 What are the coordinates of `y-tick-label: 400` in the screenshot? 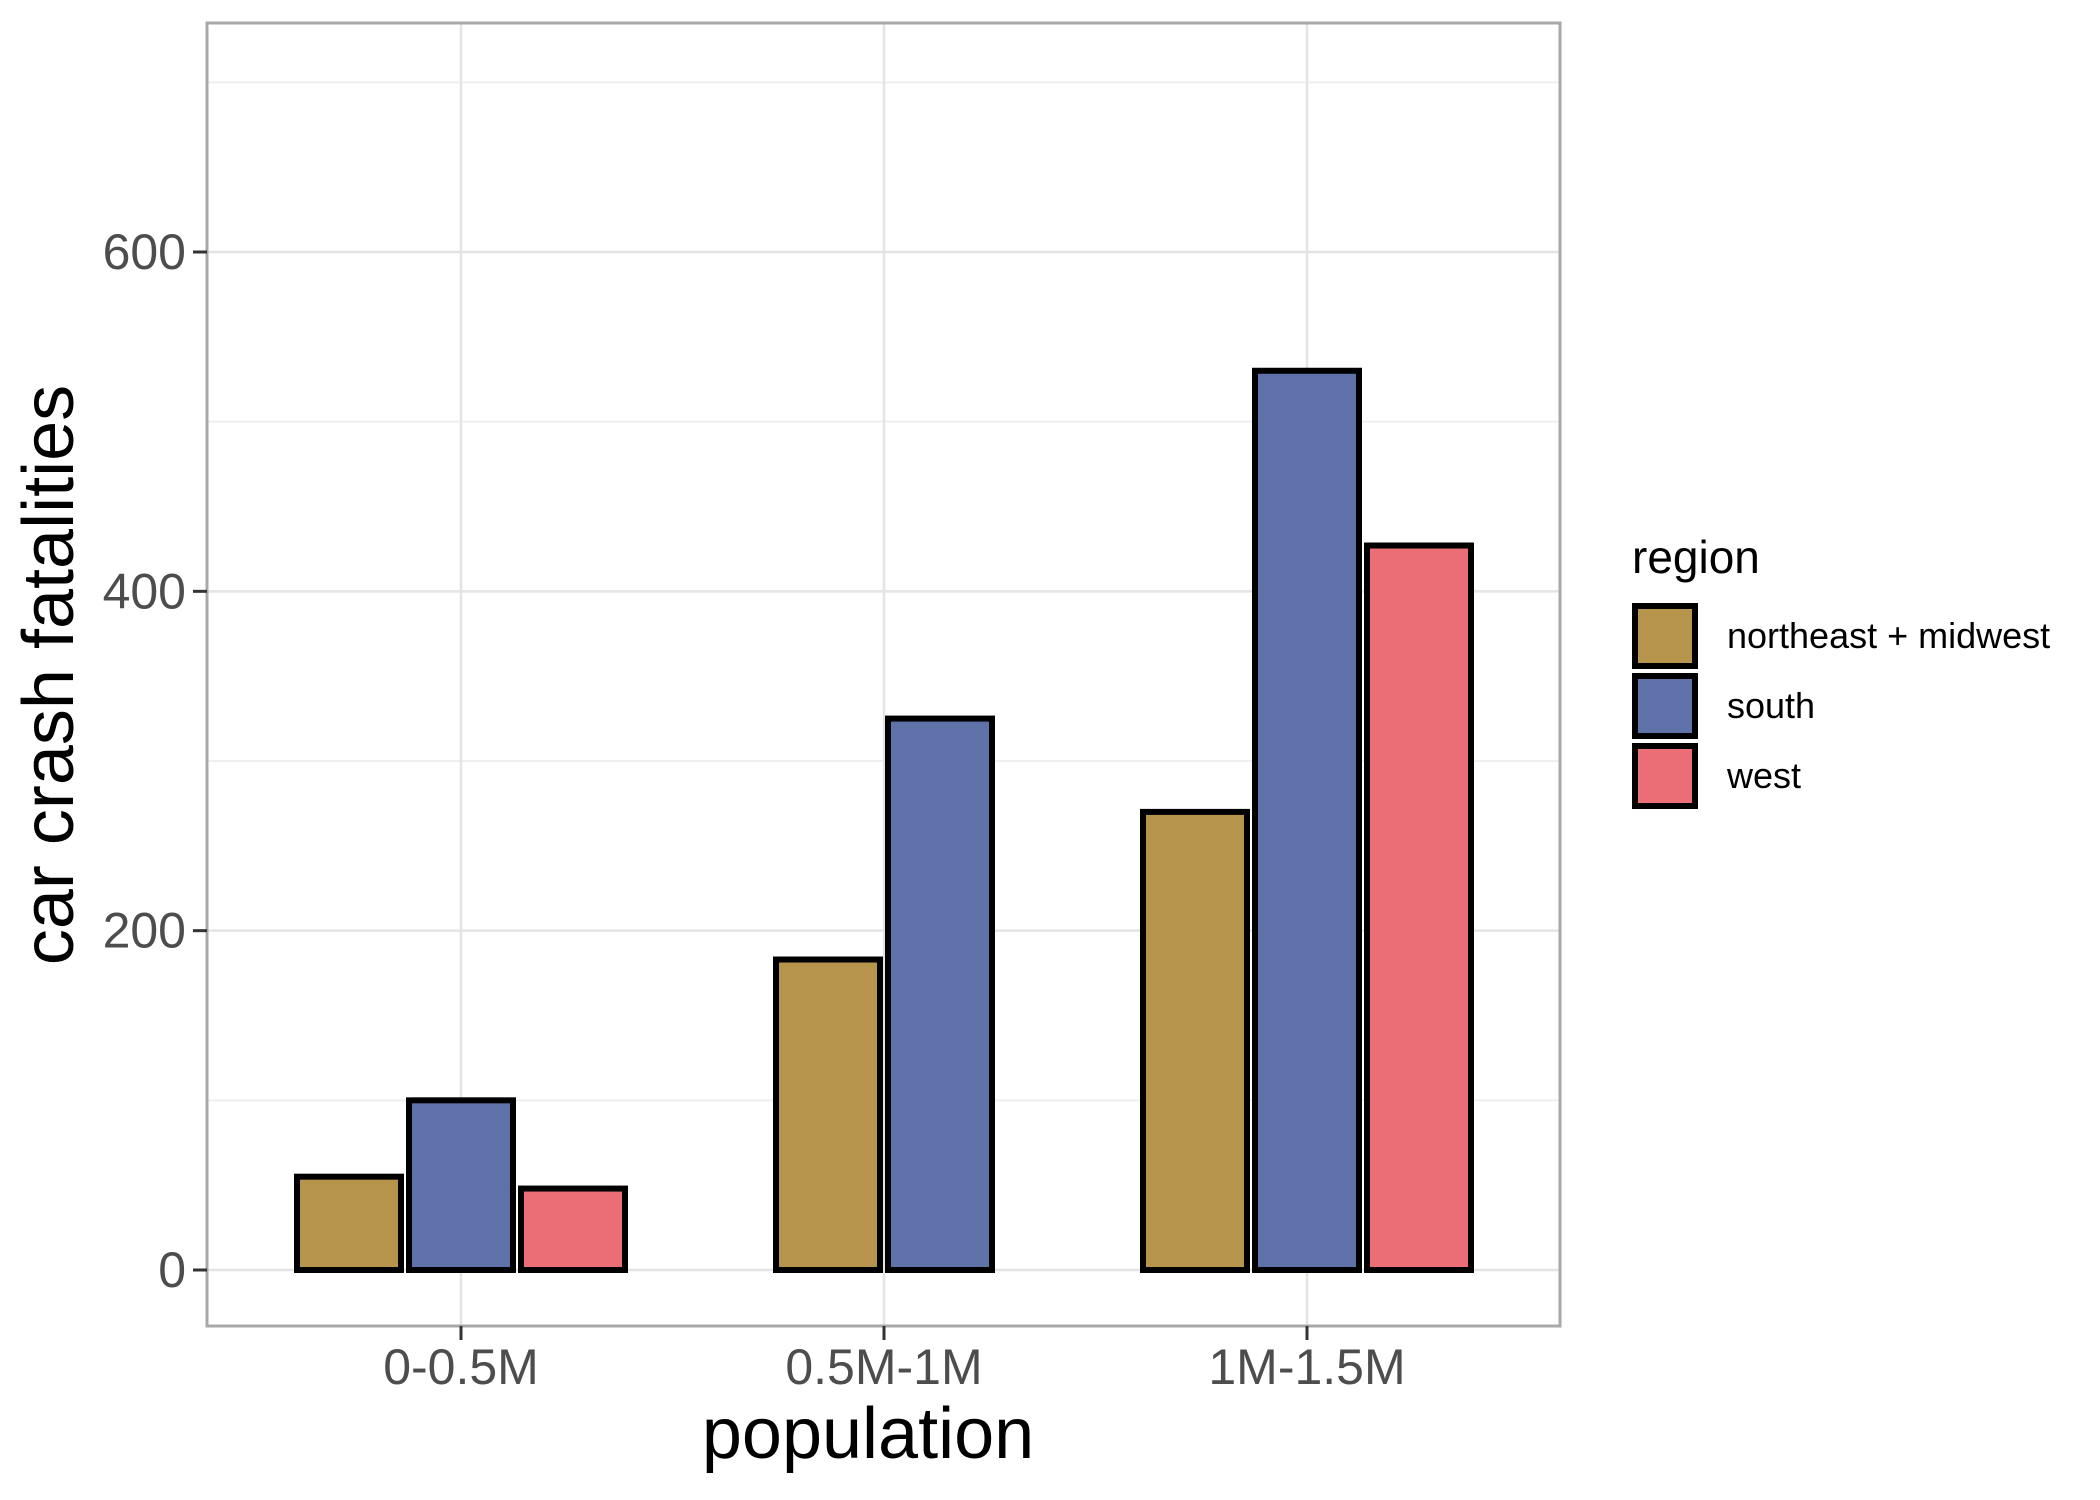 It's located at (144, 591).